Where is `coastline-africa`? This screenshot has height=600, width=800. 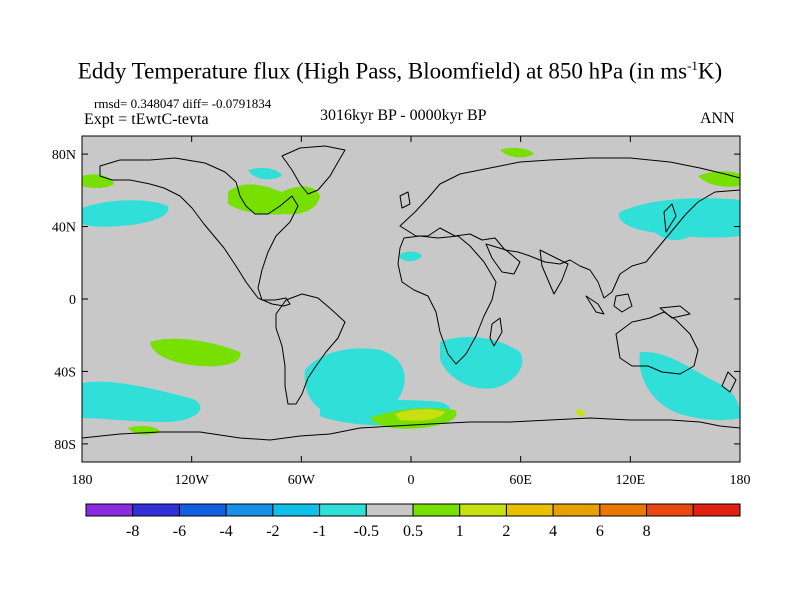 coastline-africa is located at coordinates (447, 300).